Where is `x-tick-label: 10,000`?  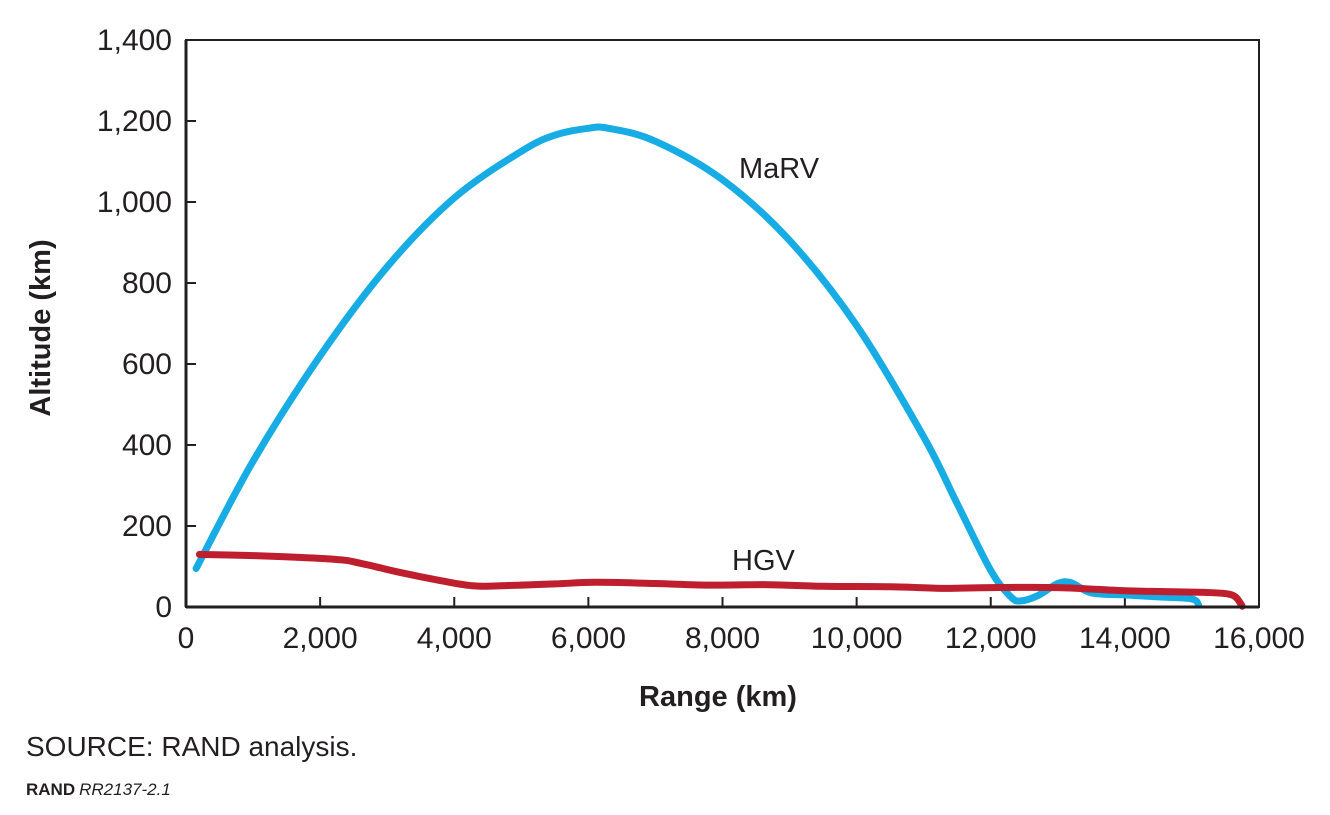 x-tick-label: 10,000 is located at coordinates (857, 638).